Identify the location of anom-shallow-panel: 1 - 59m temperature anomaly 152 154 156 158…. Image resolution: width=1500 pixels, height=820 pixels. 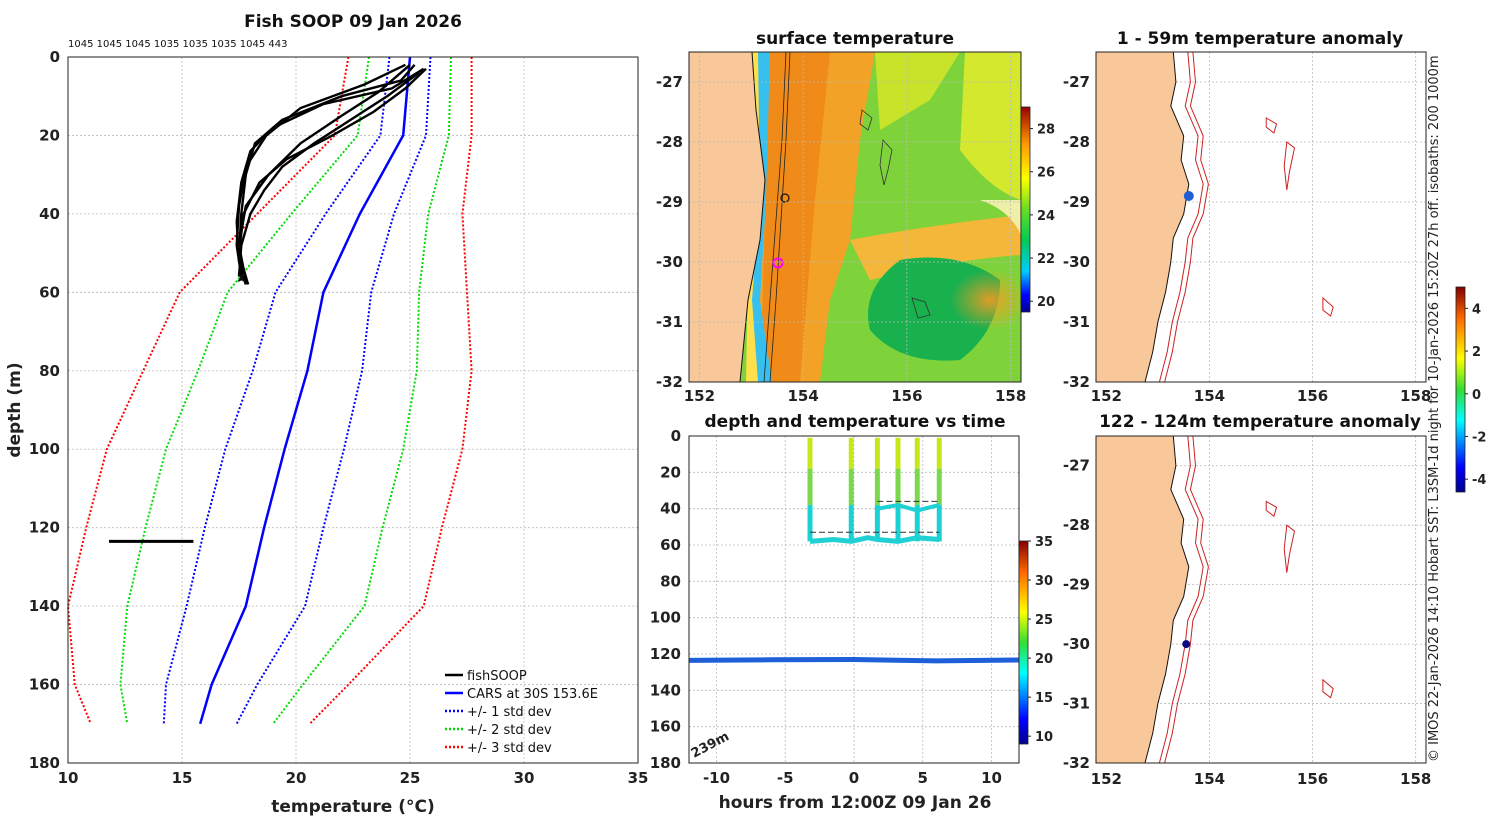
(1247, 217).